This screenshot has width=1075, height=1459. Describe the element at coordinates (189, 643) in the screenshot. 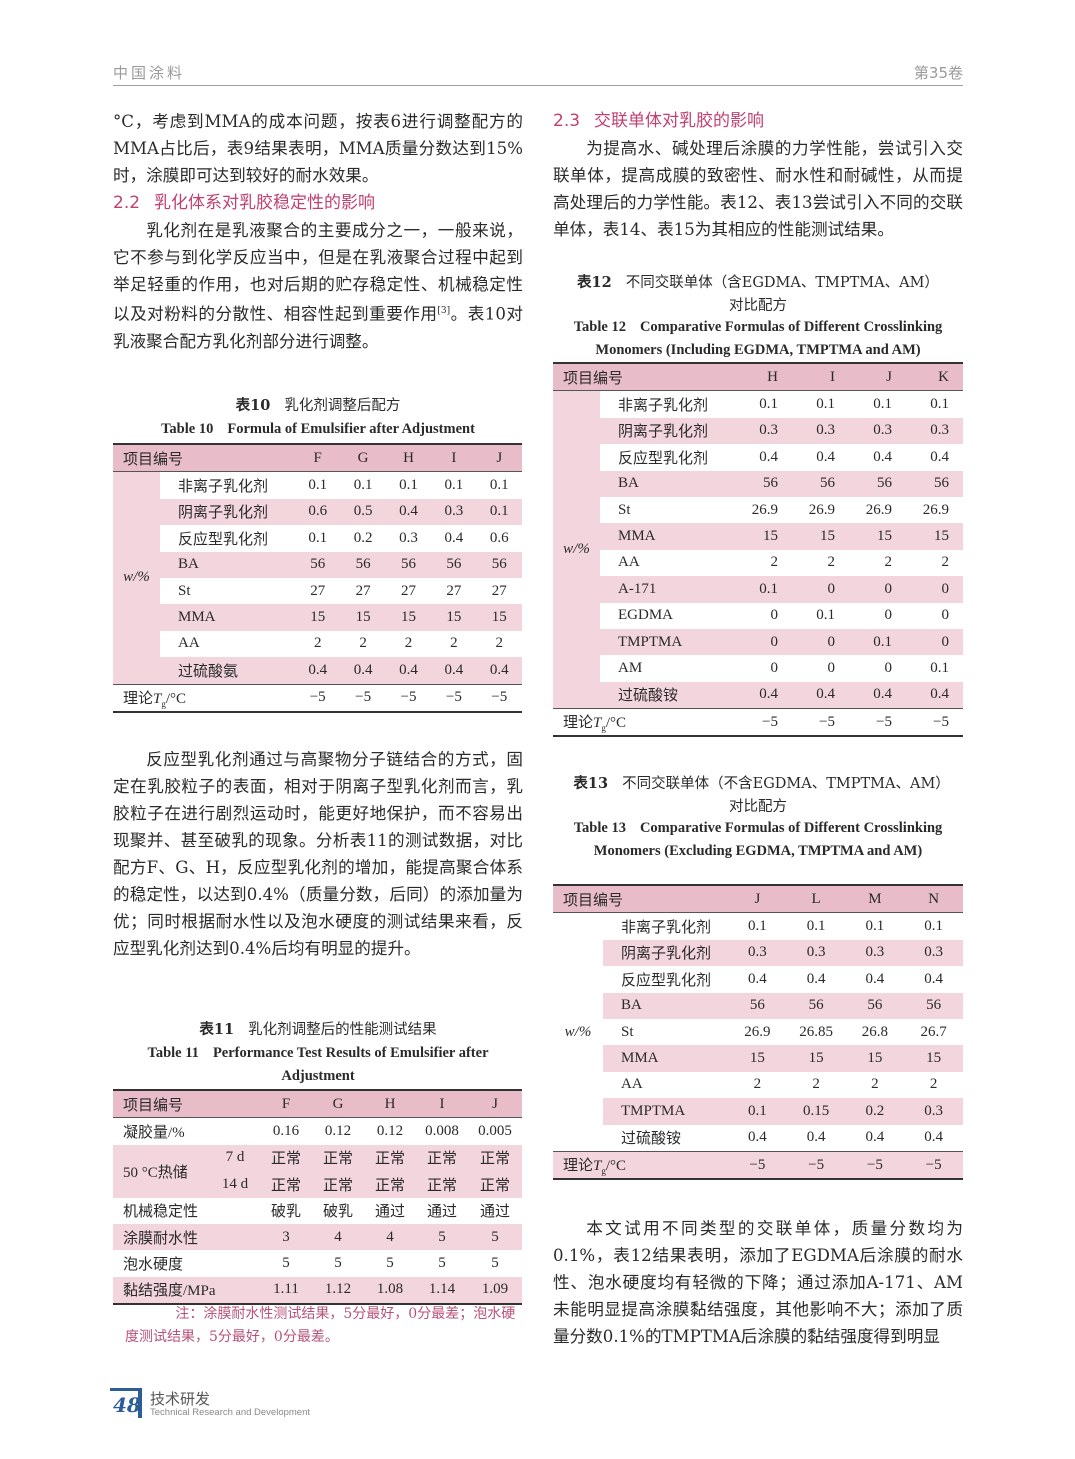

I see `row-label: AA` at that location.